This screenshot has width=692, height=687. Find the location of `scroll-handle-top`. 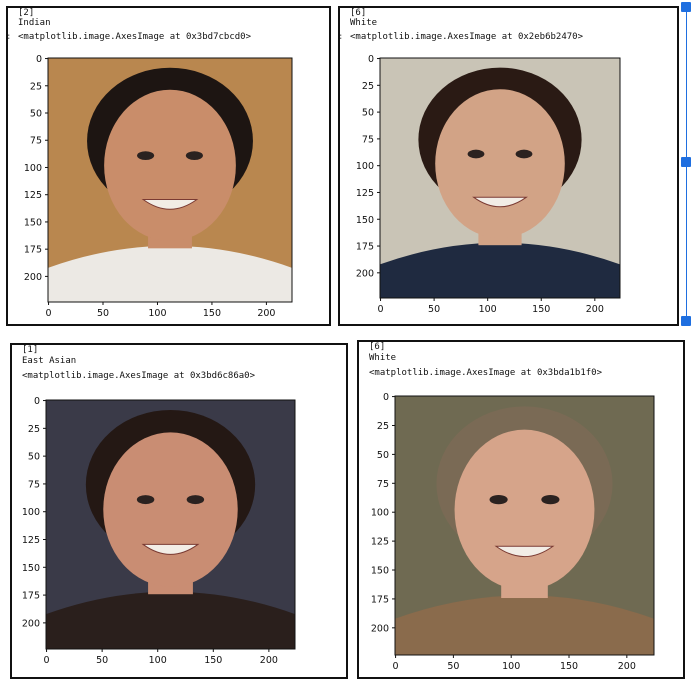

scroll-handle-top is located at coordinates (686, 7).